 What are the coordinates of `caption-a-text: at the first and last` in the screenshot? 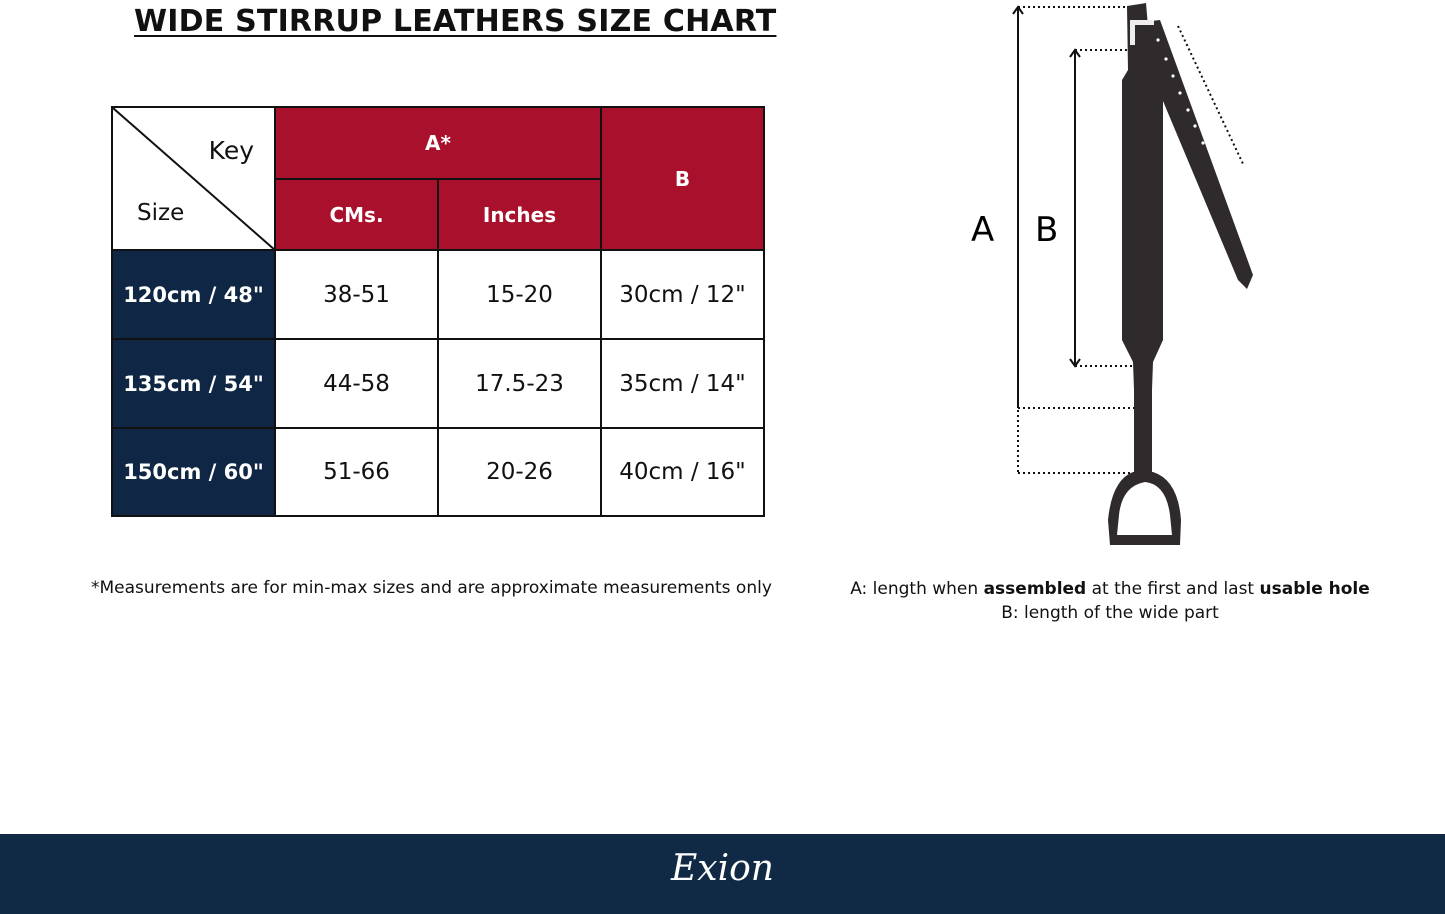 It's located at (1173, 589).